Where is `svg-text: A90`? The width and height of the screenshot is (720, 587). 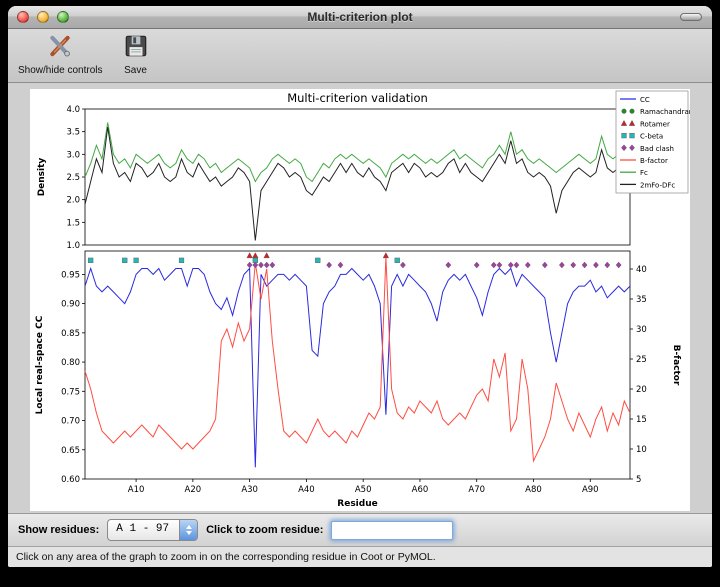 svg-text: A90 is located at coordinates (590, 490).